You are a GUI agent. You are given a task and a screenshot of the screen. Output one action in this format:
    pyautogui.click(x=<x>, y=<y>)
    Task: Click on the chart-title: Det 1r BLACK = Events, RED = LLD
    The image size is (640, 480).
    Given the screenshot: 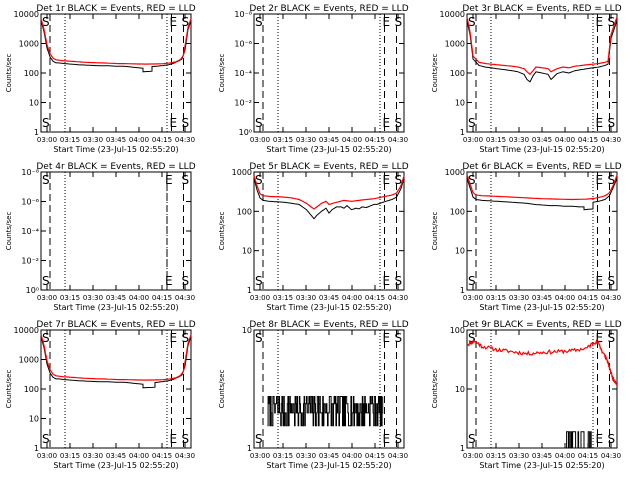 What is the action you would take?
    pyautogui.click(x=115, y=9)
    